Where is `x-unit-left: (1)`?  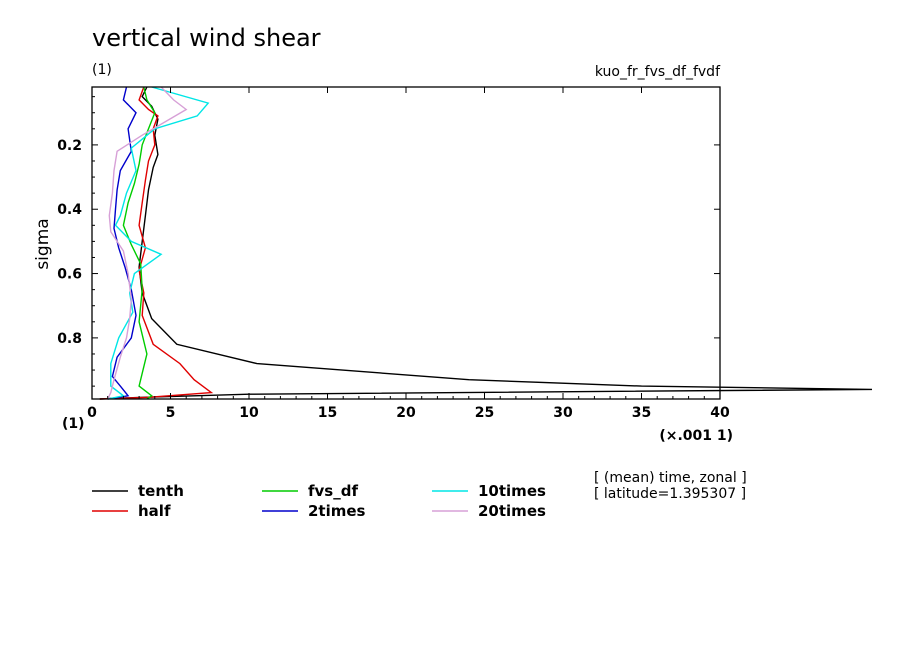 x-unit-left: (1) is located at coordinates (73, 424).